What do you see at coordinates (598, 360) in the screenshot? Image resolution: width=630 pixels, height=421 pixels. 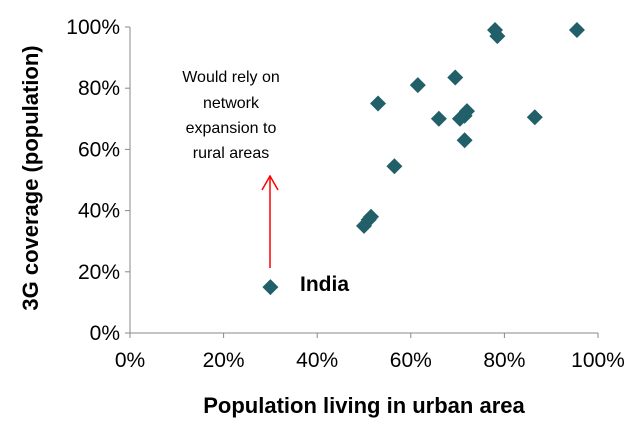 I see `x-tick-label: 100%` at bounding box center [598, 360].